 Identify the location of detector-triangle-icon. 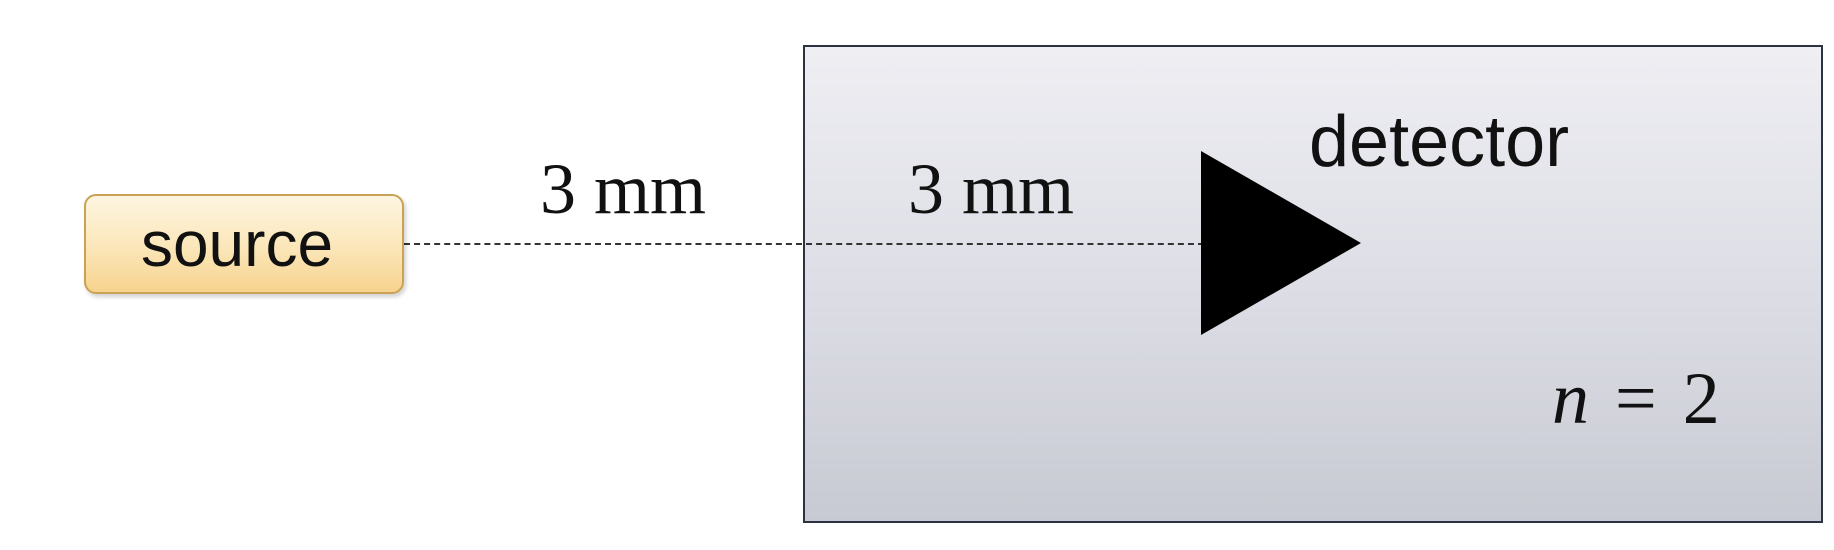
(1281, 243).